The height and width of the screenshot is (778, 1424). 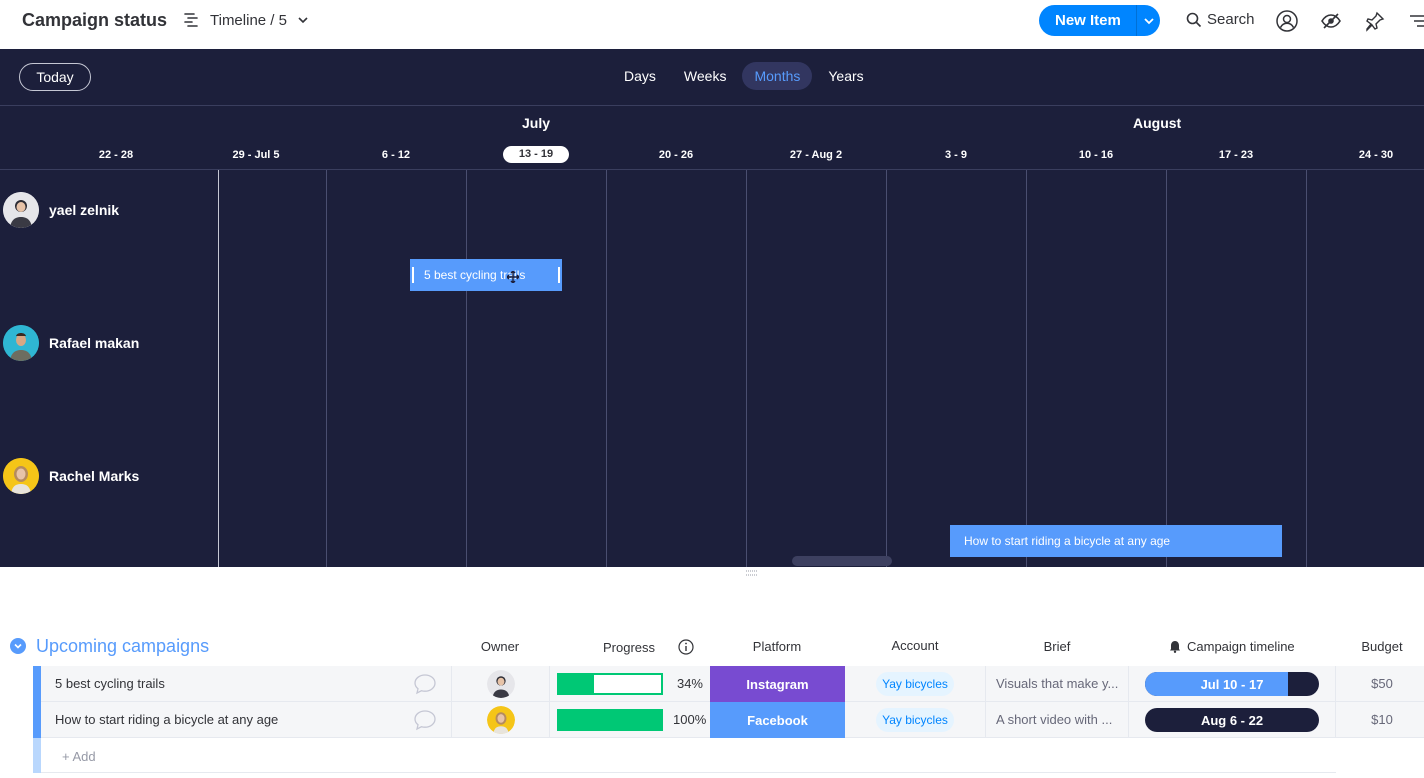 I want to click on bar-label: How to start riding a bicycle at any age, so click(x=1067, y=541).